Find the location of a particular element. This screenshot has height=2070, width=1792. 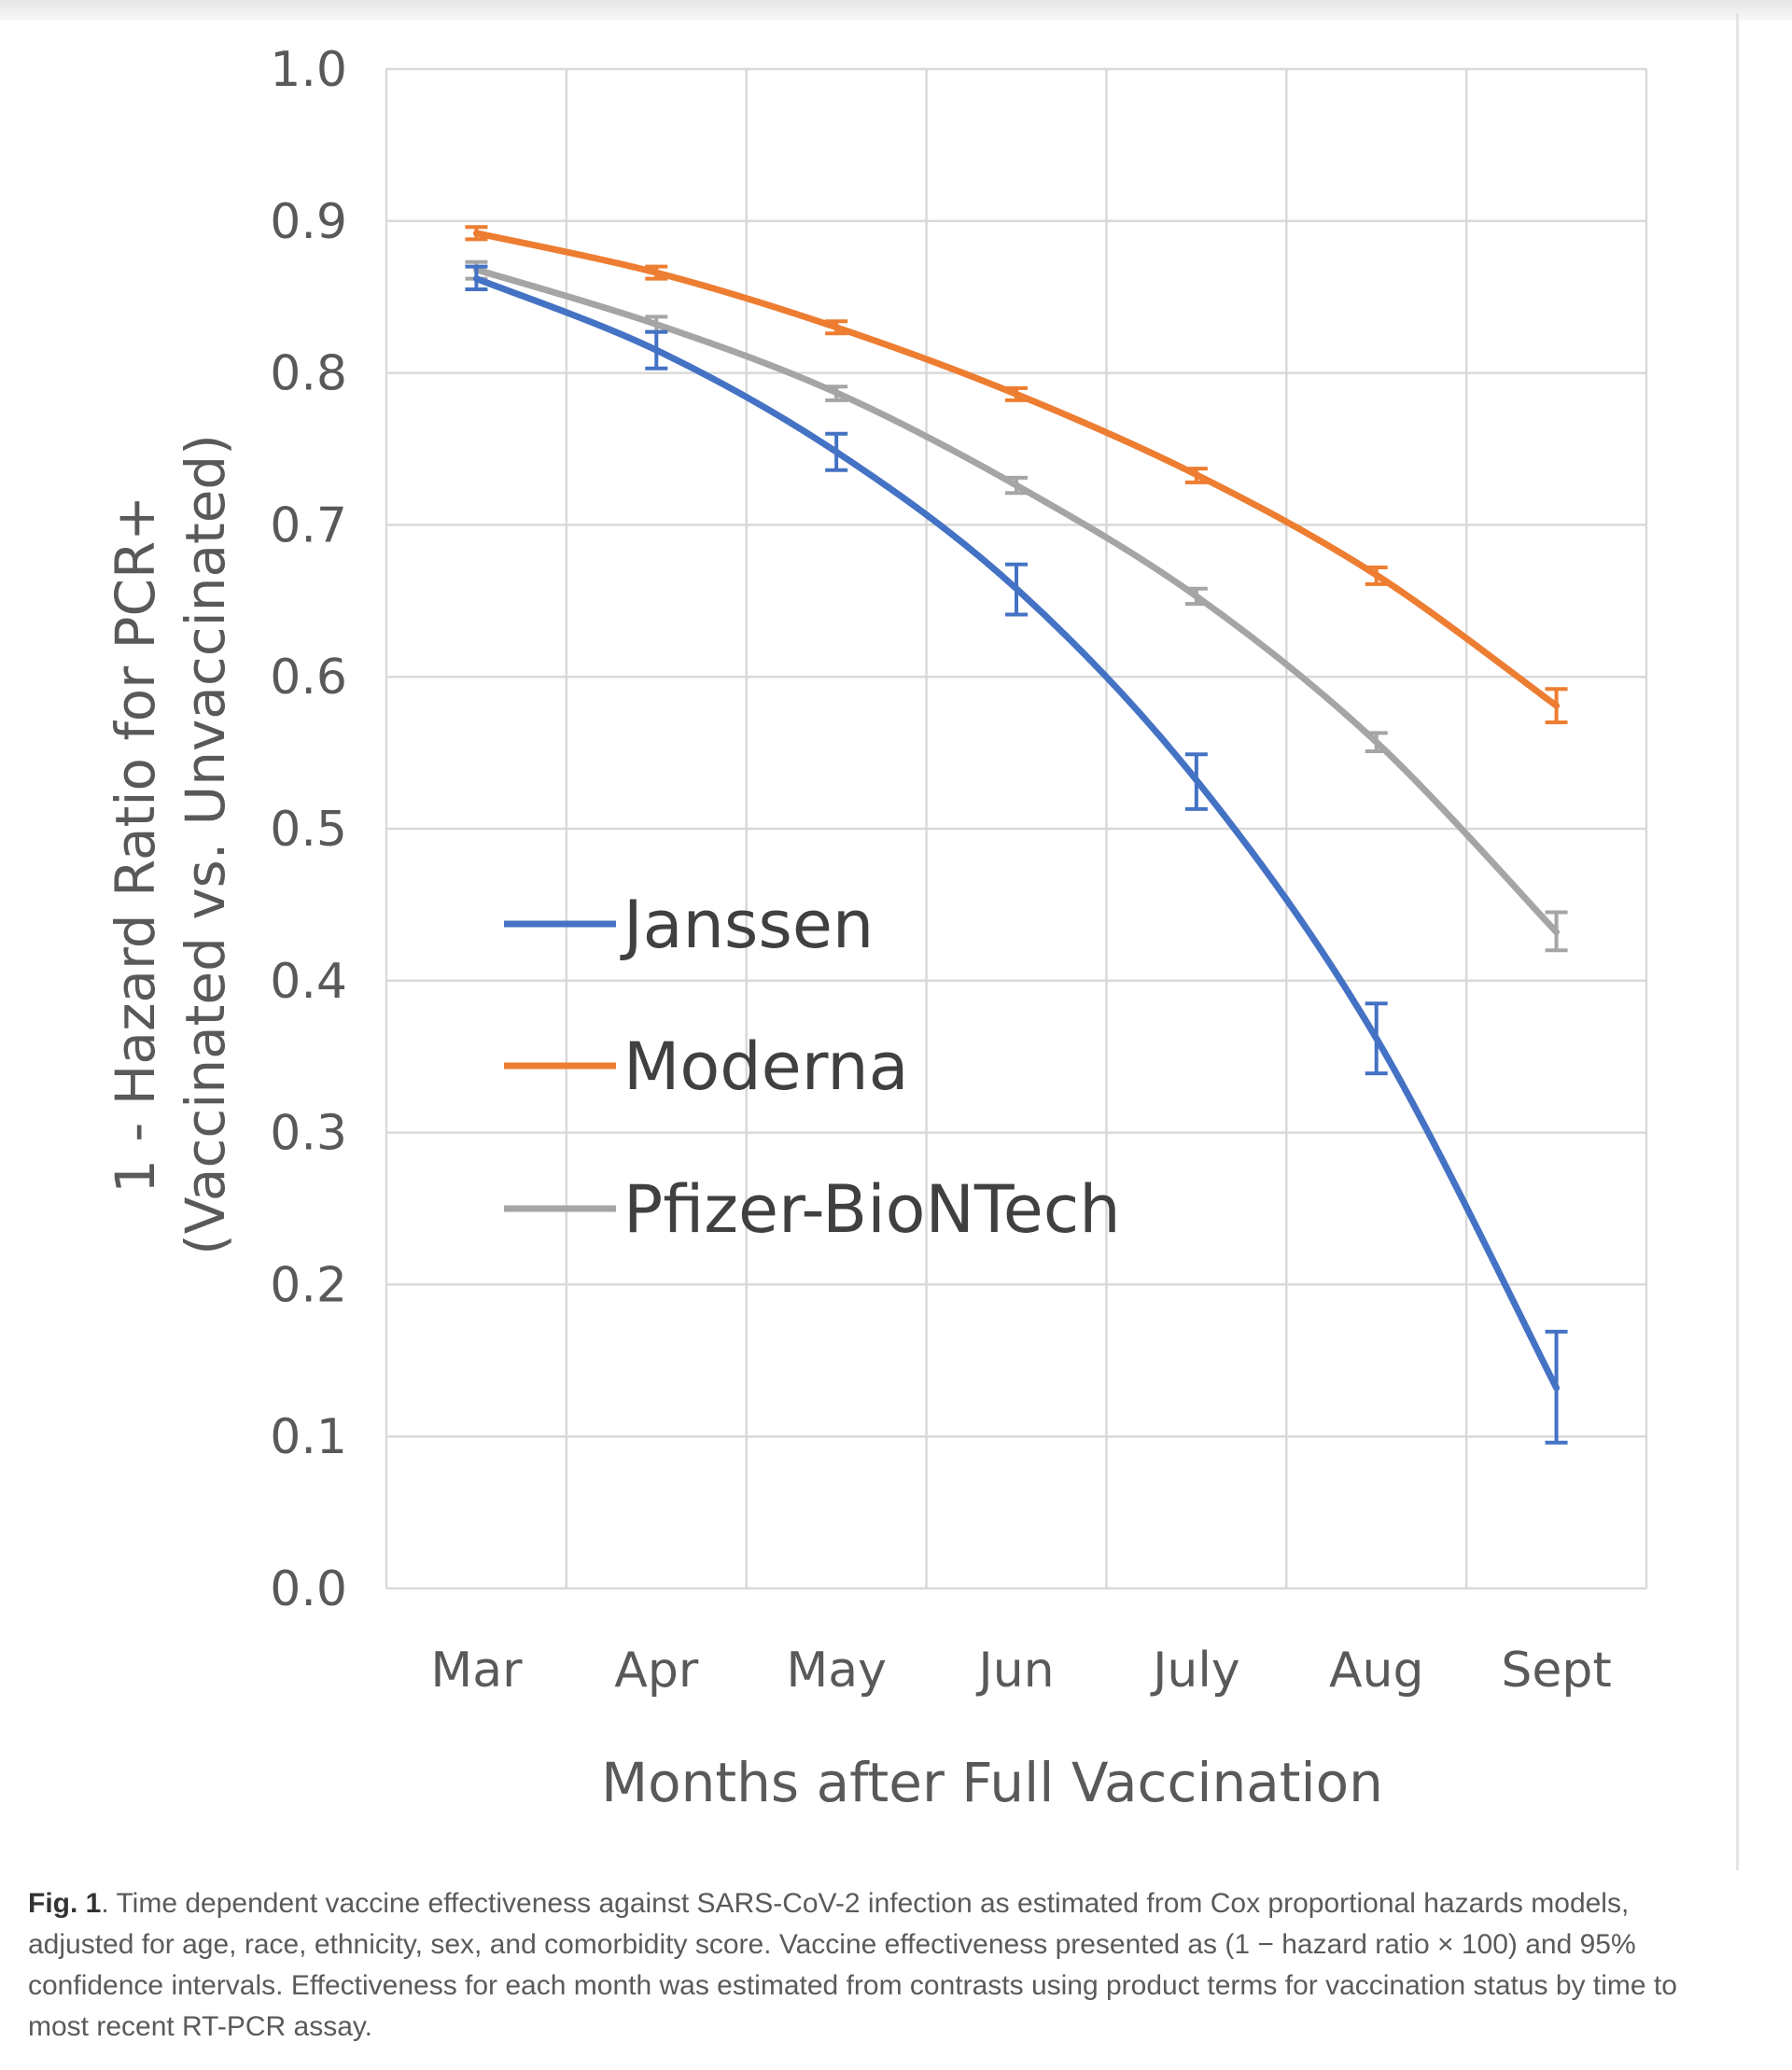

y-tick-label: 0.6 is located at coordinates (308, 678).